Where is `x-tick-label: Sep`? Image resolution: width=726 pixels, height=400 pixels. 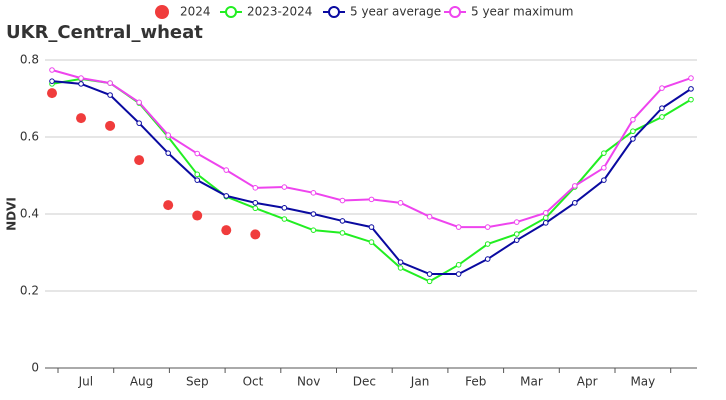
x-tick-label: Sep is located at coordinates (197, 382).